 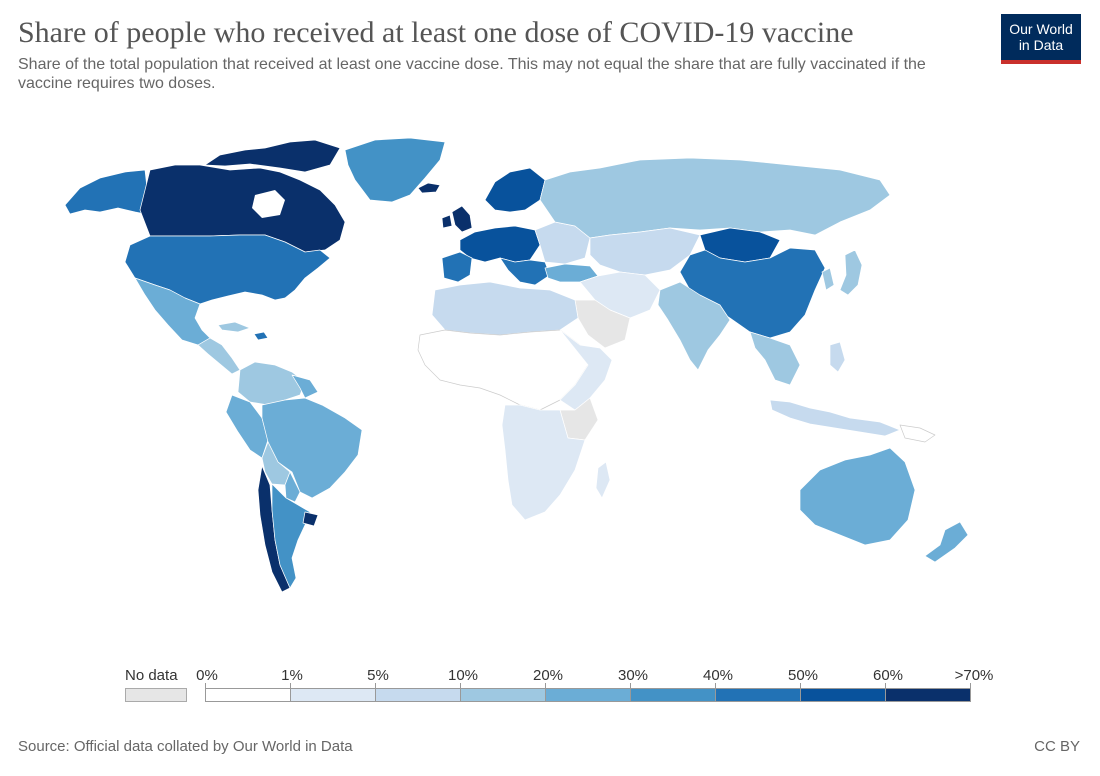 What do you see at coordinates (395, 170) in the screenshot?
I see `region-greenland` at bounding box center [395, 170].